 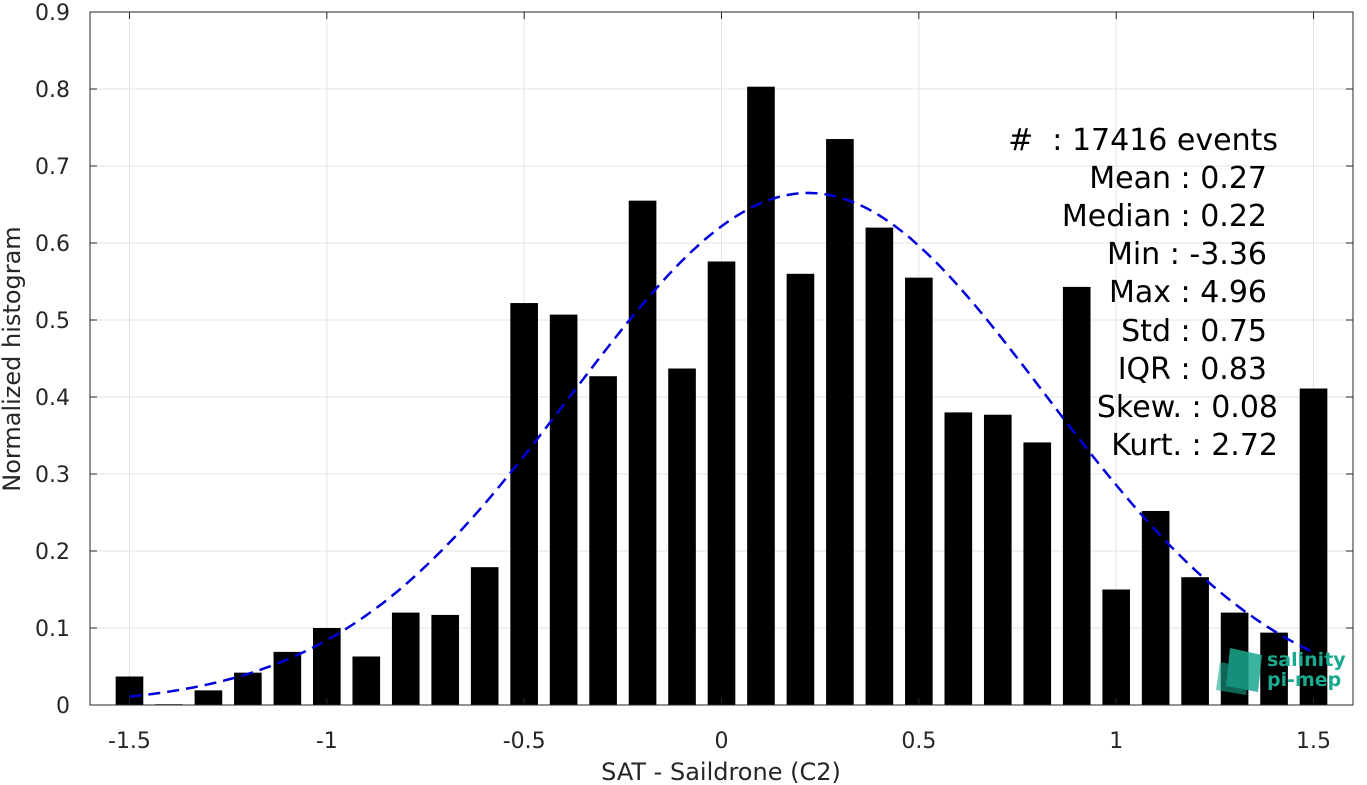 What do you see at coordinates (1192, 369) in the screenshot?
I see `stat-iqr: IQR : 0.83` at bounding box center [1192, 369].